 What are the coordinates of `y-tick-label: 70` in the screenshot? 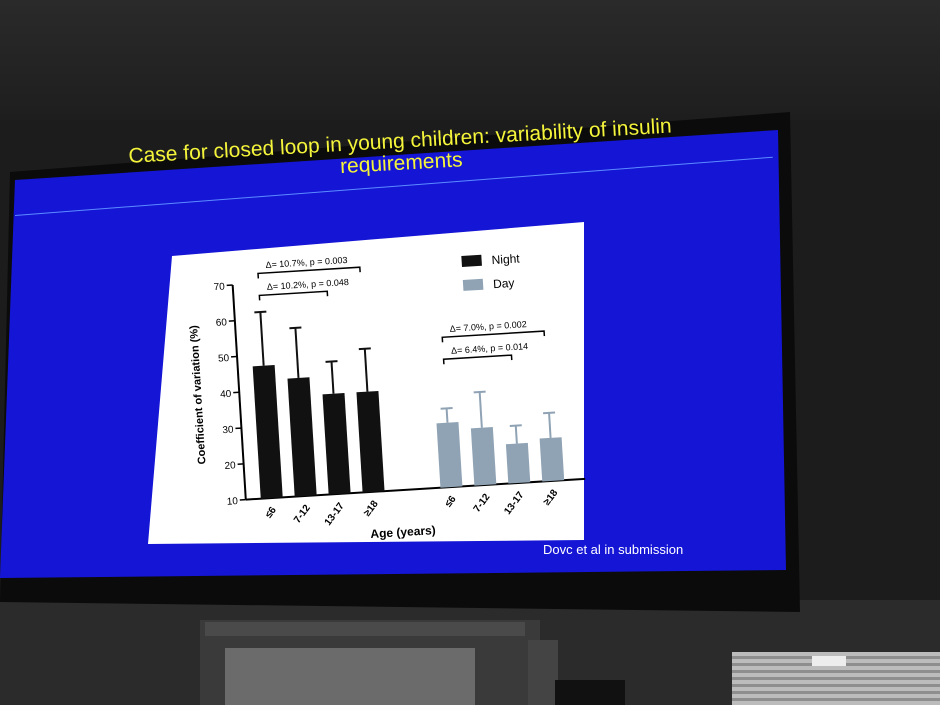 It's located at (219, 287).